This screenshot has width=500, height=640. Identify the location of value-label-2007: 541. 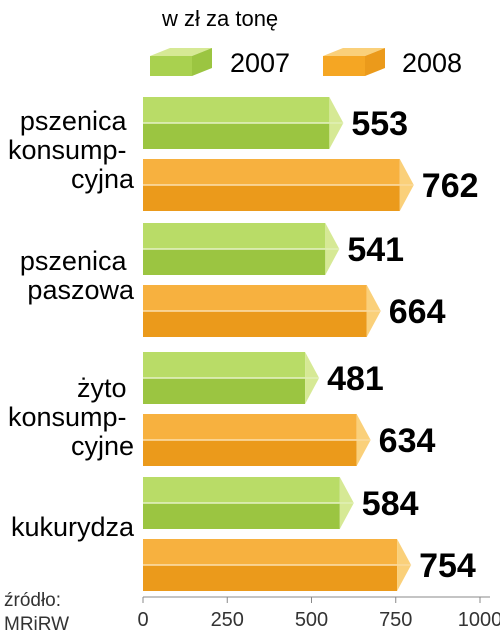
(375, 250).